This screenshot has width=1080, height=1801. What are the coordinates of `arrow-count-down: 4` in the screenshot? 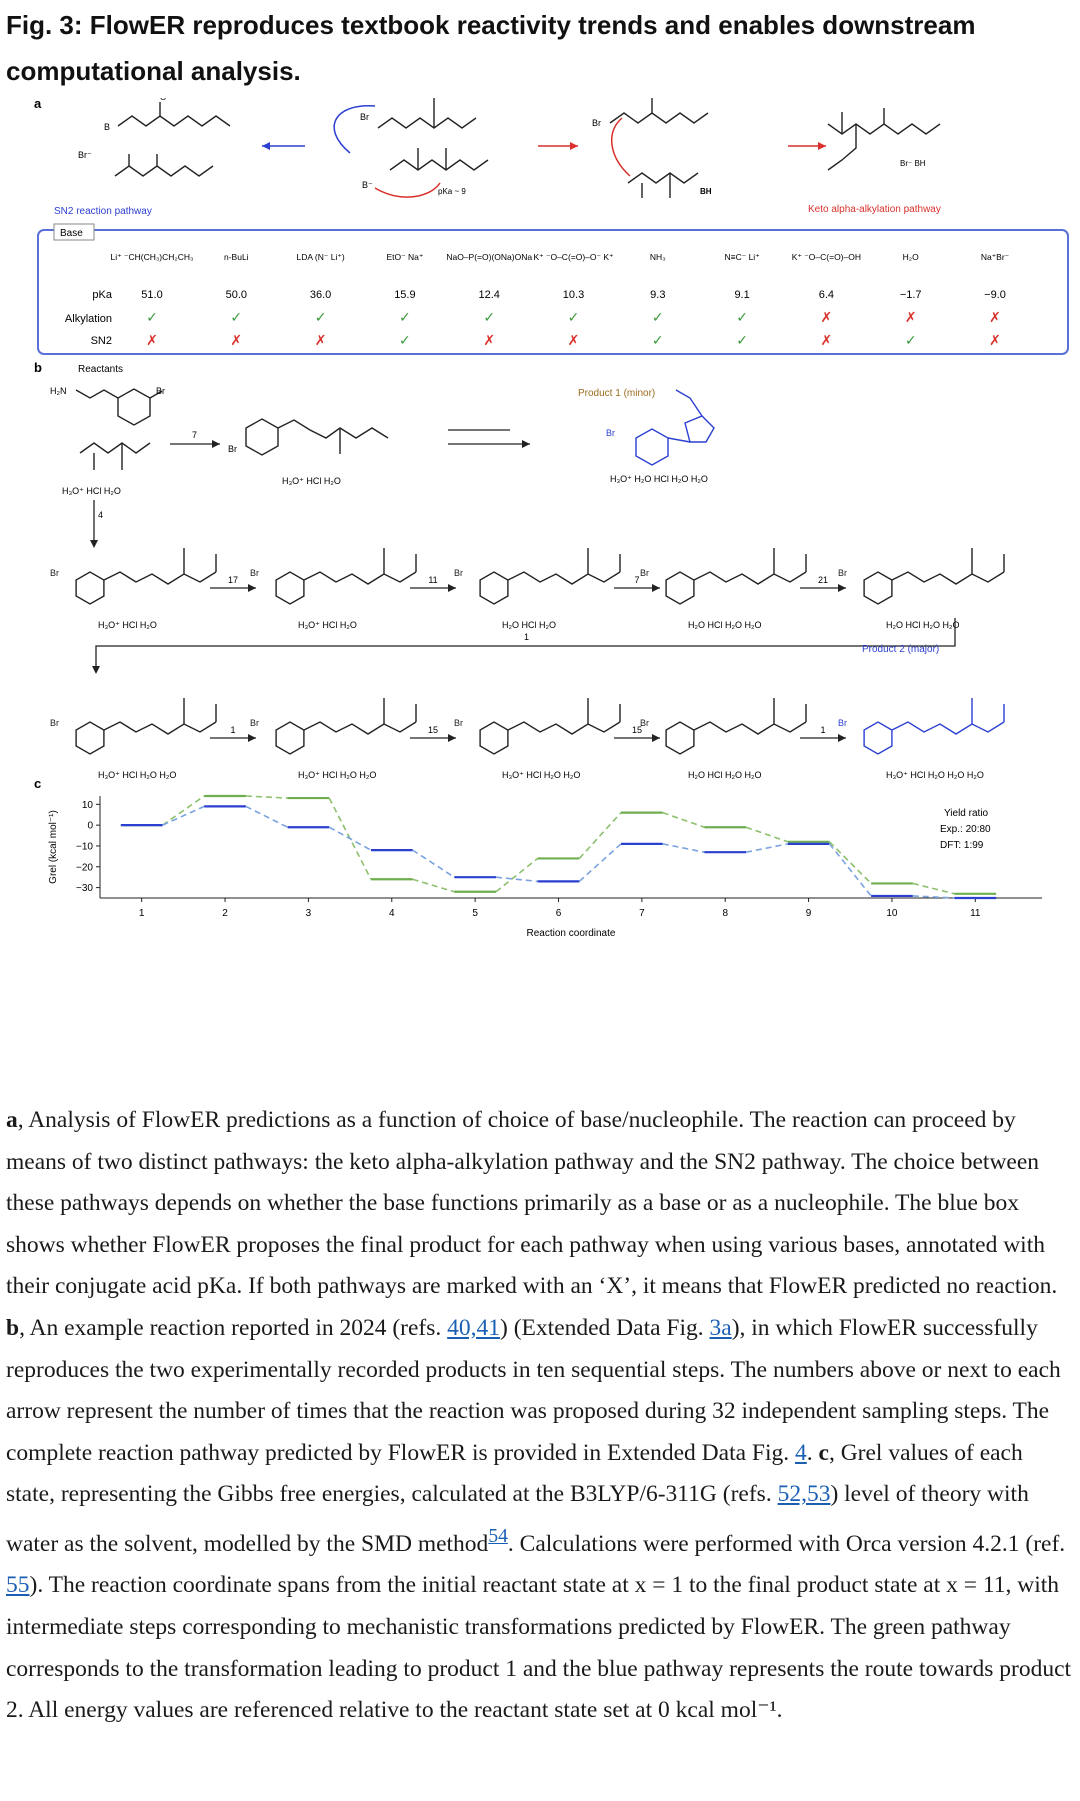 It's located at (100, 515).